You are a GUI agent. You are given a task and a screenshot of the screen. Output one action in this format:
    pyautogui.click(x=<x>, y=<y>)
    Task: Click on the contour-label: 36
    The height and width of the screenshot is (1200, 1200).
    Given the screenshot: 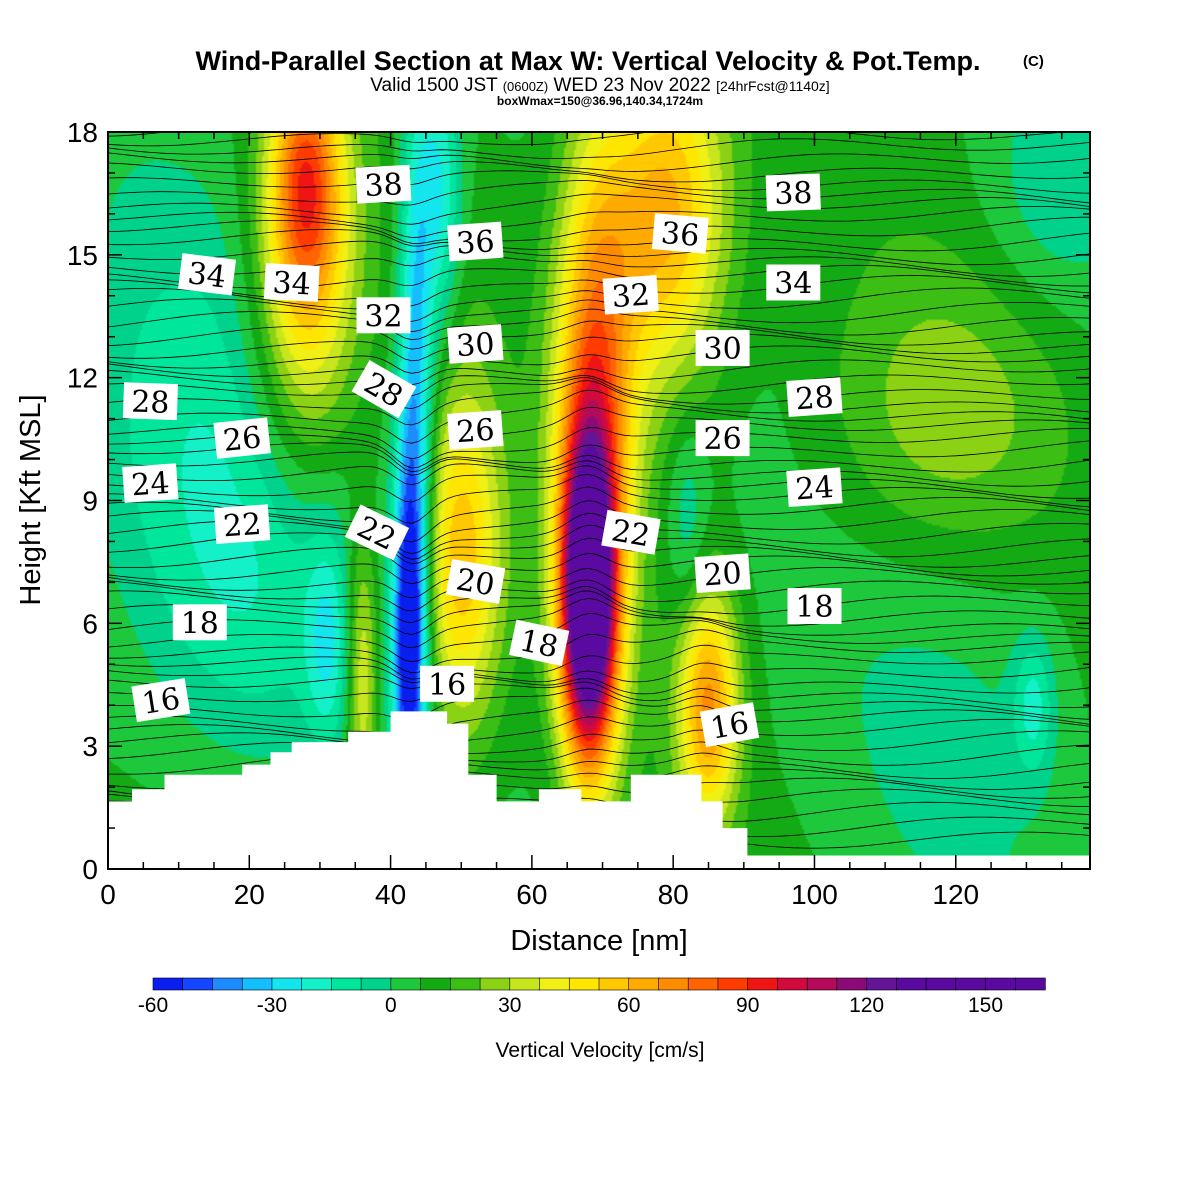 What is the action you would take?
    pyautogui.click(x=680, y=233)
    